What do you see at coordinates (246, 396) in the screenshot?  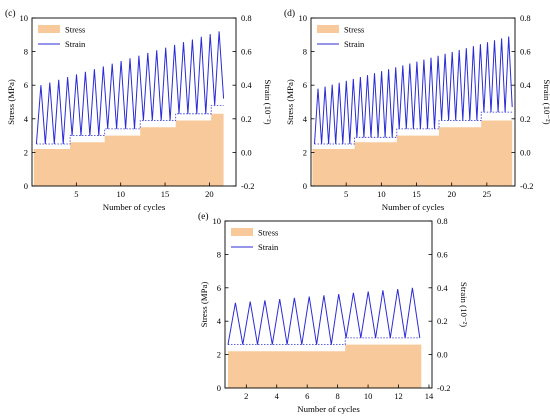 I see `x-tick-label: 2` at bounding box center [246, 396].